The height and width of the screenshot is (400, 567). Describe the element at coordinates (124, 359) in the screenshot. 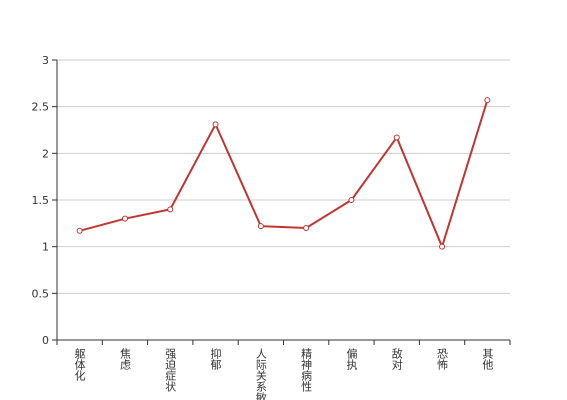

I see `x-tick-label: 焦虑` at that location.